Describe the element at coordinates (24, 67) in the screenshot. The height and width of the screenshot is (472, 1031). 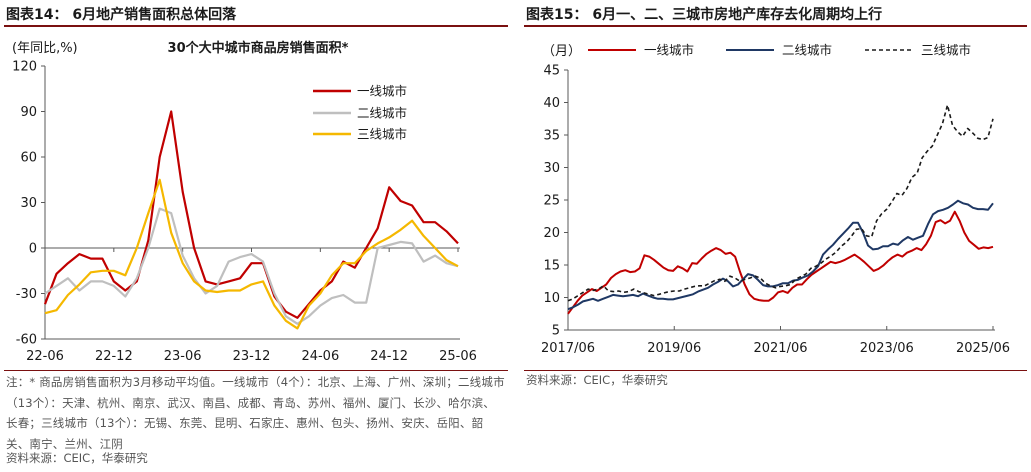
I see `y-tick-label: 120` at that location.